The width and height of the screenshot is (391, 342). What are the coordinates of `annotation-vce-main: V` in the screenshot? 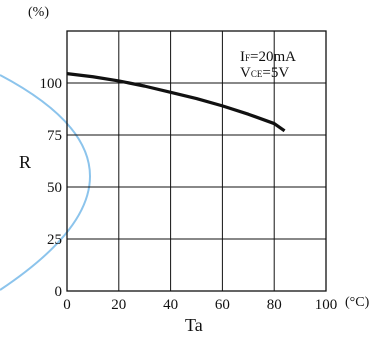 It's located at (245, 73).